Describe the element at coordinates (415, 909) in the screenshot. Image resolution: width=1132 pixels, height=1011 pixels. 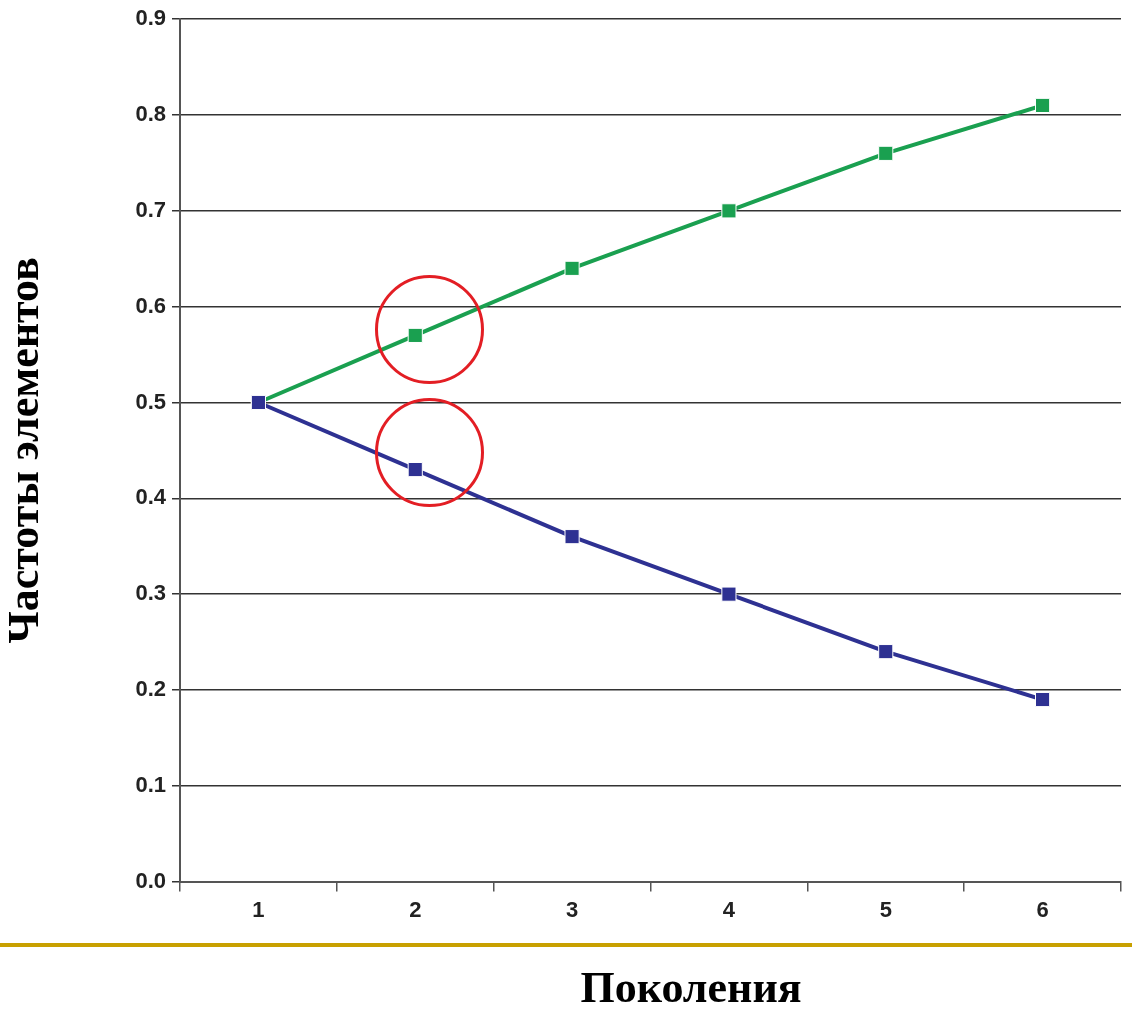
I see `x-tick-label: 2` at that location.